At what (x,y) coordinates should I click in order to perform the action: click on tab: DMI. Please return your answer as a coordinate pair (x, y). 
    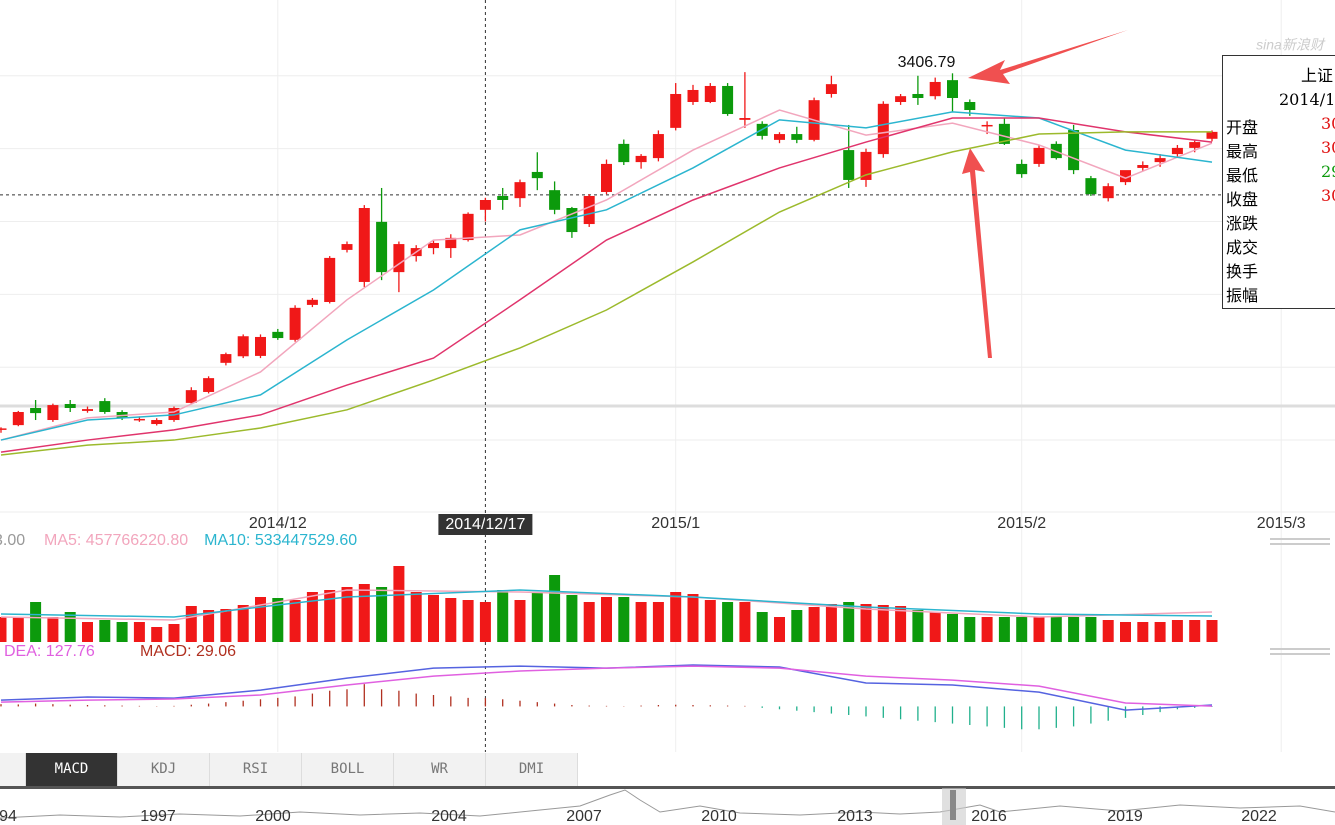
    Looking at the image, I should click on (532, 769).